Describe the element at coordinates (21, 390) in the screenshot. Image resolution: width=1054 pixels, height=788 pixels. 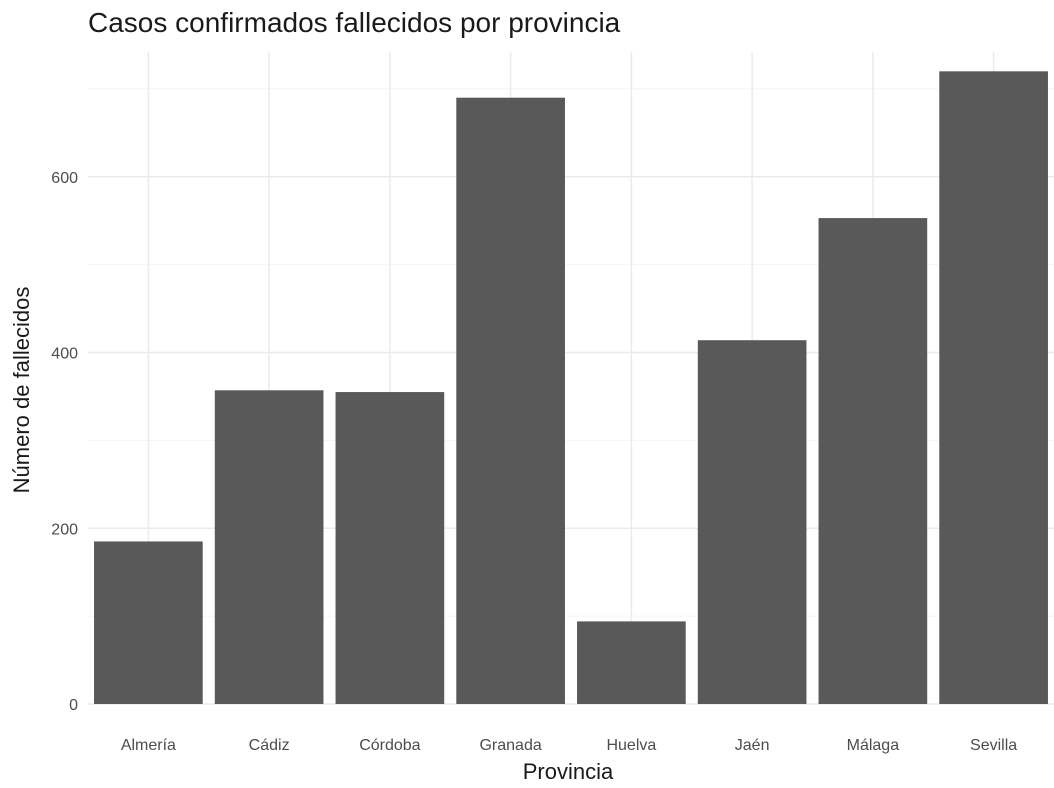
I see `y-axis-title: Número de fallecidos` at that location.